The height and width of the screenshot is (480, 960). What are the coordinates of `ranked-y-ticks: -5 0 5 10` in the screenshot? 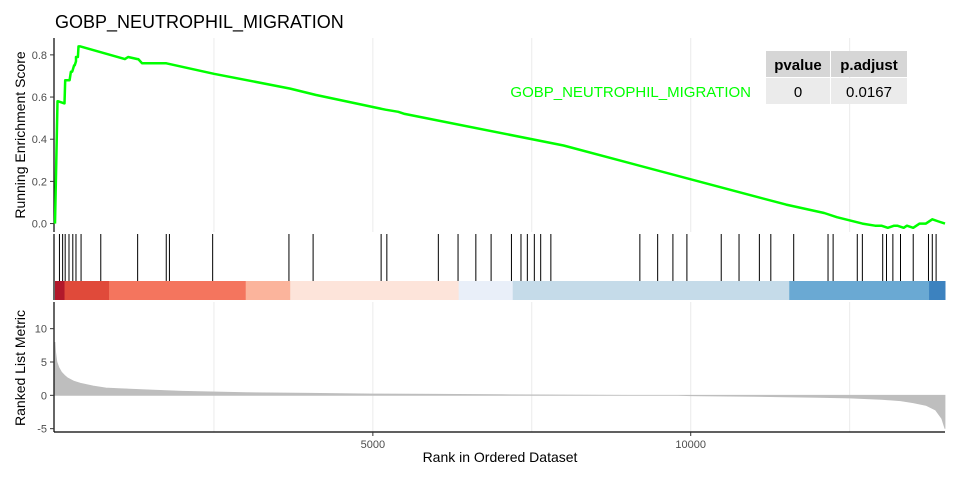 It's located at (44, 380).